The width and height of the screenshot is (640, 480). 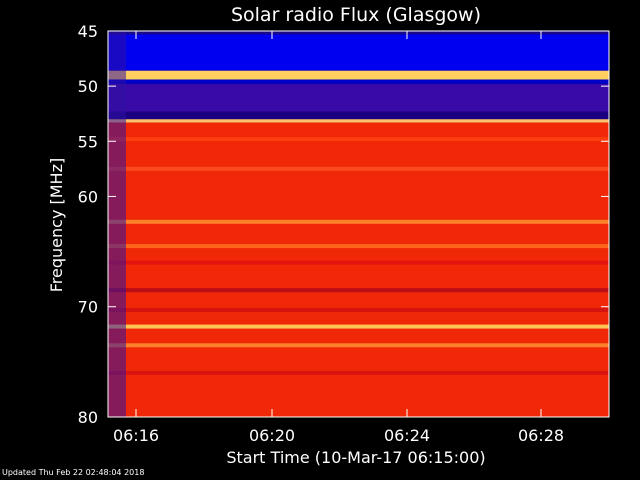 What do you see at coordinates (88, 31) in the screenshot?
I see `y-tick-label-0: 45` at bounding box center [88, 31].